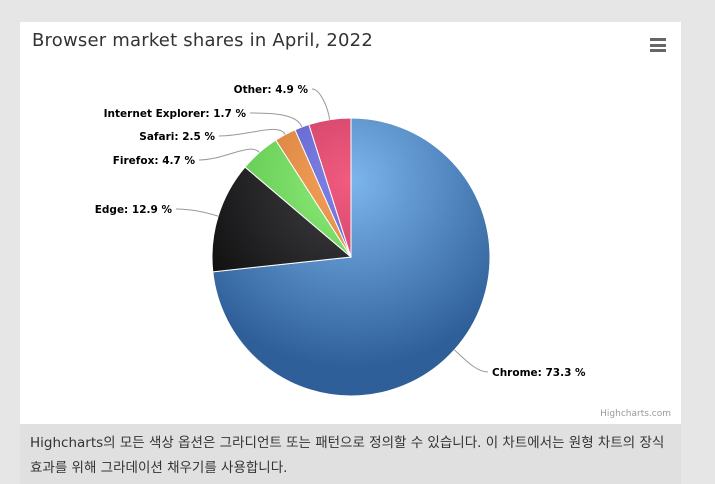  Describe the element at coordinates (202, 40) in the screenshot. I see `chart-title: Browser market shares in April, 2022` at that location.